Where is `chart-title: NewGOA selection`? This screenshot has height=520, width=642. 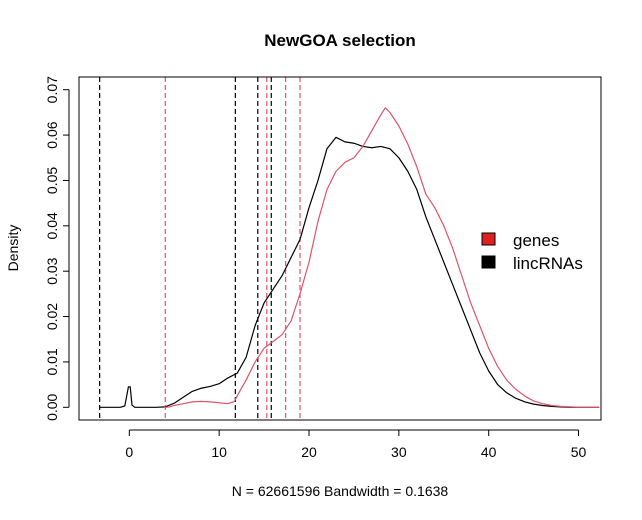 chart-title: NewGOA selection is located at coordinates (339, 40).